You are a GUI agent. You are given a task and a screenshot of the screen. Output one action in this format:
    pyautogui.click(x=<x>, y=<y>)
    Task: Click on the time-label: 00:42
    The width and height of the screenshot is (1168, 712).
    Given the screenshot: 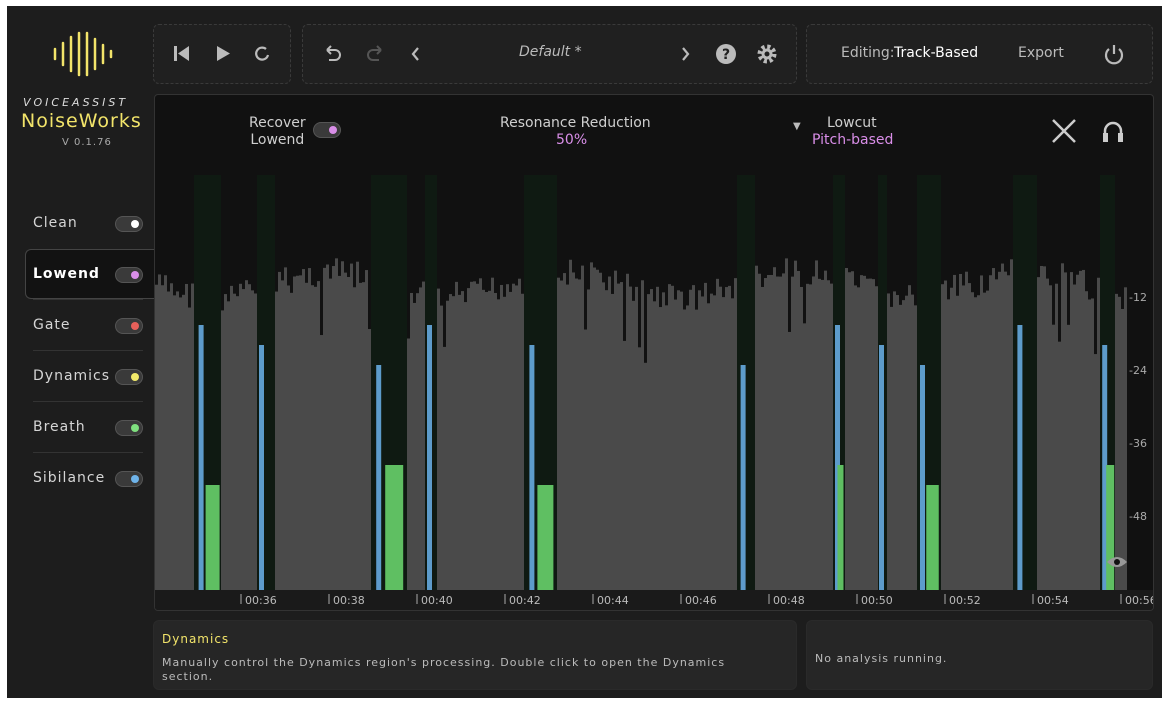 What is the action you would take?
    pyautogui.click(x=525, y=600)
    